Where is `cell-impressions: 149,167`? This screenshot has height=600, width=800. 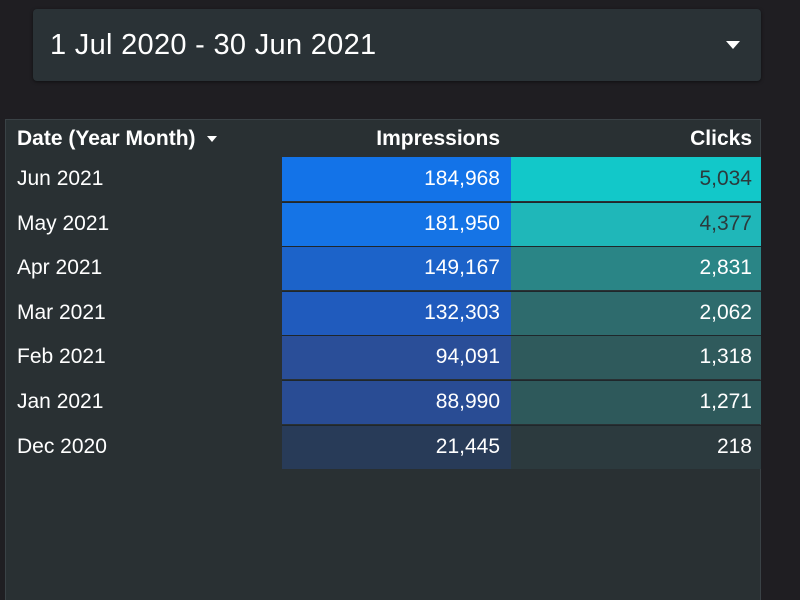 cell-impressions: 149,167 is located at coordinates (396, 268).